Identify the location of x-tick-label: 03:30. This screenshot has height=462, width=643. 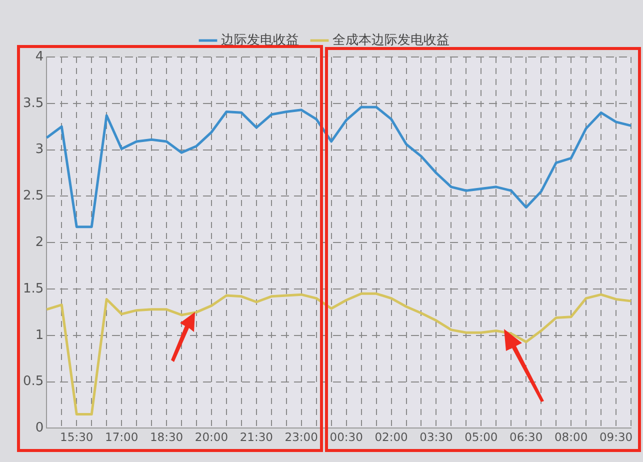
(436, 437).